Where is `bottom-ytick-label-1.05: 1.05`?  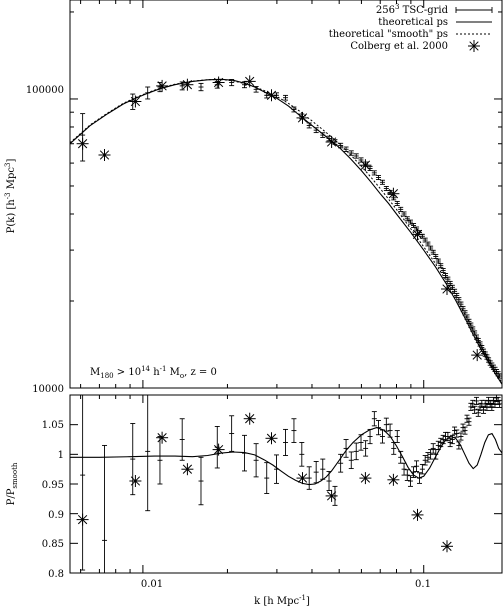
bottom-ytick-label-1.05: 1.05 is located at coordinates (53, 425).